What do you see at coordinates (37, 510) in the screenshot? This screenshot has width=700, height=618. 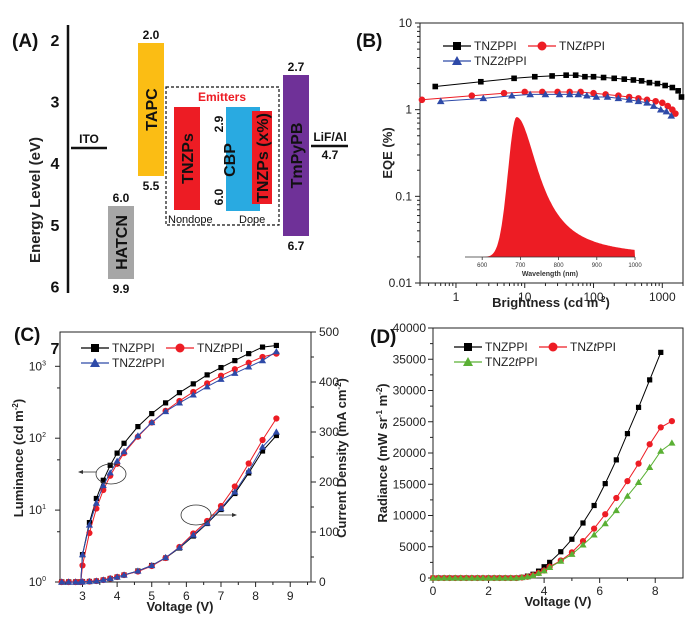 I see `c-ytick-label-1: 10¹` at bounding box center [37, 510].